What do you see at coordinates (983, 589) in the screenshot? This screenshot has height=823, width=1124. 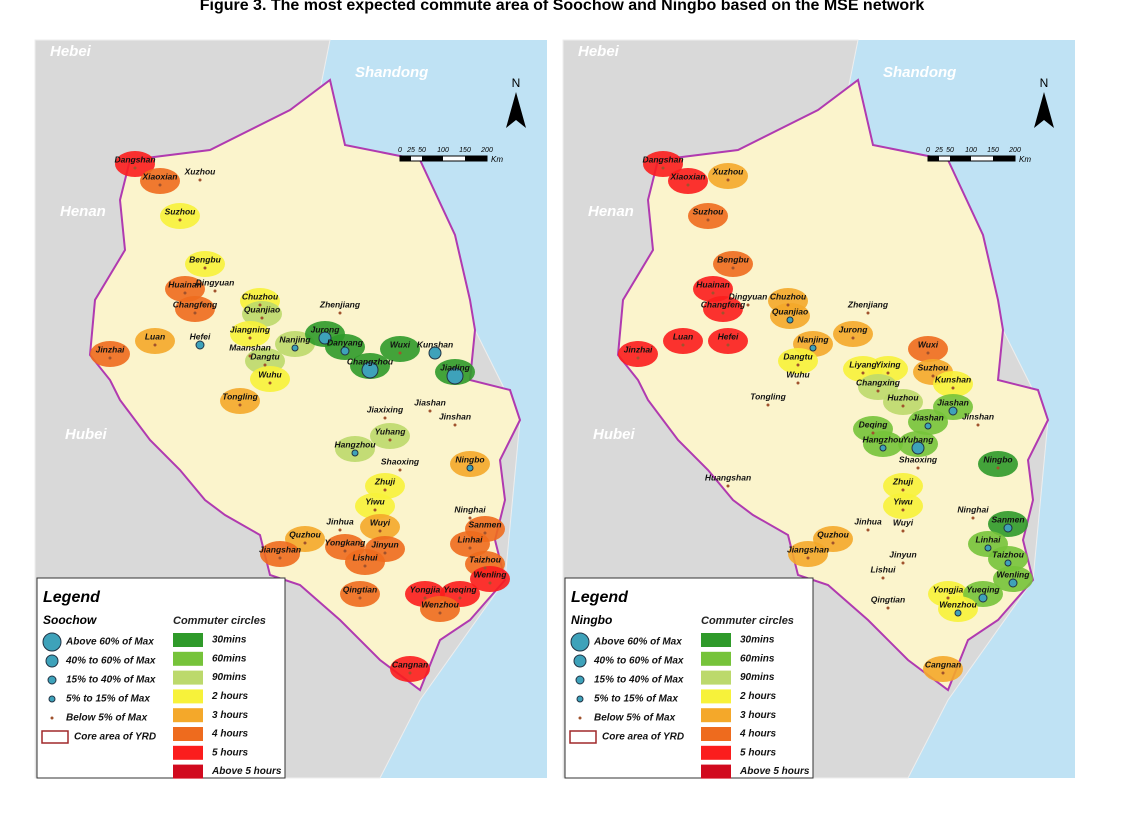 I see `city-label: Yueqing` at bounding box center [983, 589].